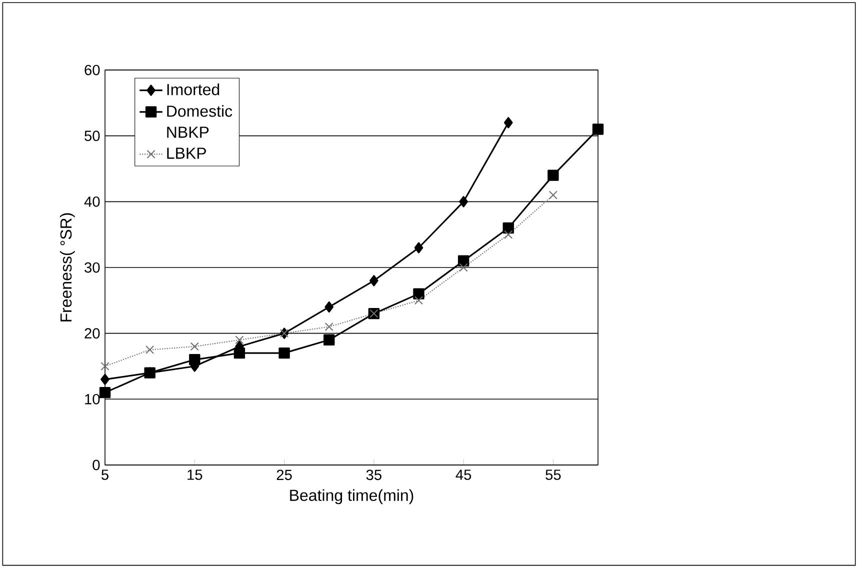 This screenshot has width=858, height=568. Describe the element at coordinates (193, 90) in the screenshot. I see `legend-label: Imorted` at that location.